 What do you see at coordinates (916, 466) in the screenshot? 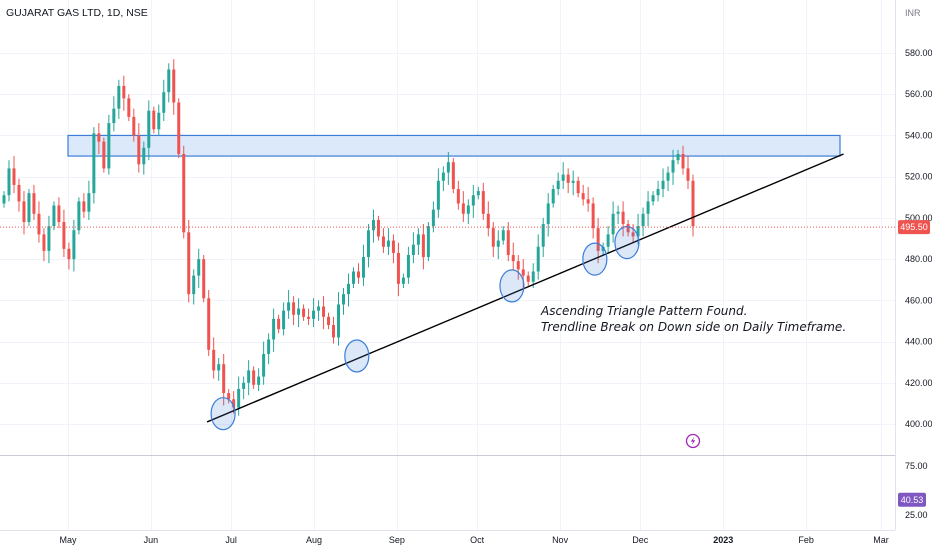
I see `indicator-tick-label: 75.00` at bounding box center [916, 466].